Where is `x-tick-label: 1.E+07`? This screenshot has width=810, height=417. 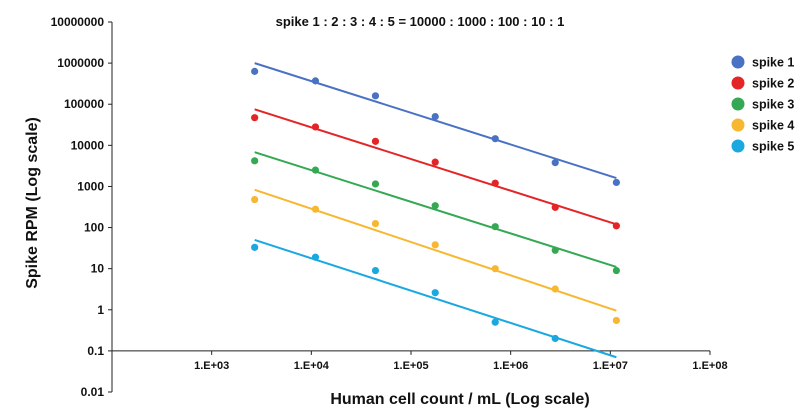
x-tick-label: 1.E+07 is located at coordinates (610, 366).